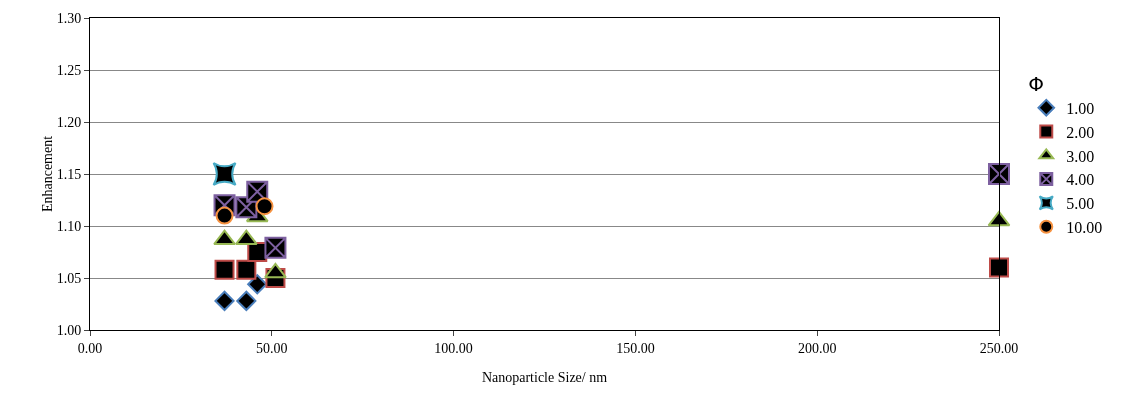 The height and width of the screenshot is (403, 1139). Describe the element at coordinates (1080, 180) in the screenshot. I see `legend-label: 4.00` at that location.